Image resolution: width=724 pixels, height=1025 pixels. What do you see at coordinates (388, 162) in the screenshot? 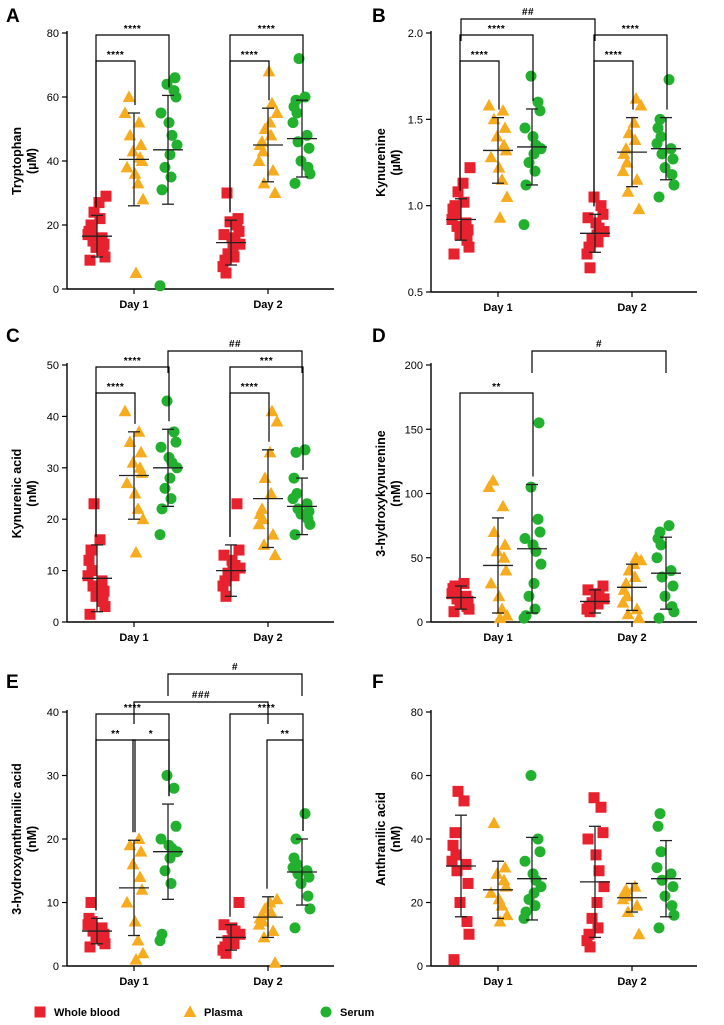
I see `y-axis-label: Kynurenine(µM)` at bounding box center [388, 162].